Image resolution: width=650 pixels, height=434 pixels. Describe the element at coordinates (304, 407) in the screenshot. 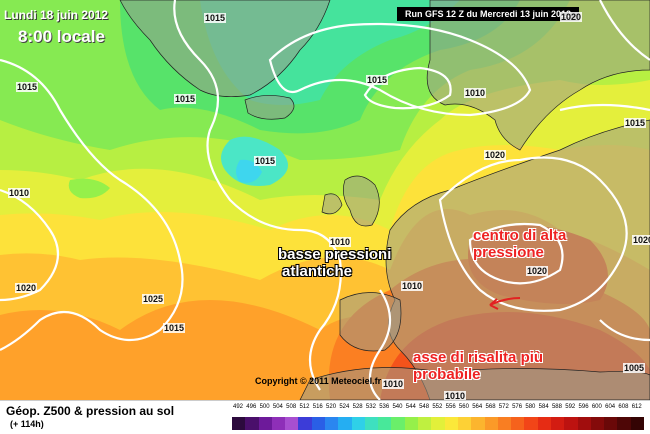

I see `legend-tick-label: 512` at that location.